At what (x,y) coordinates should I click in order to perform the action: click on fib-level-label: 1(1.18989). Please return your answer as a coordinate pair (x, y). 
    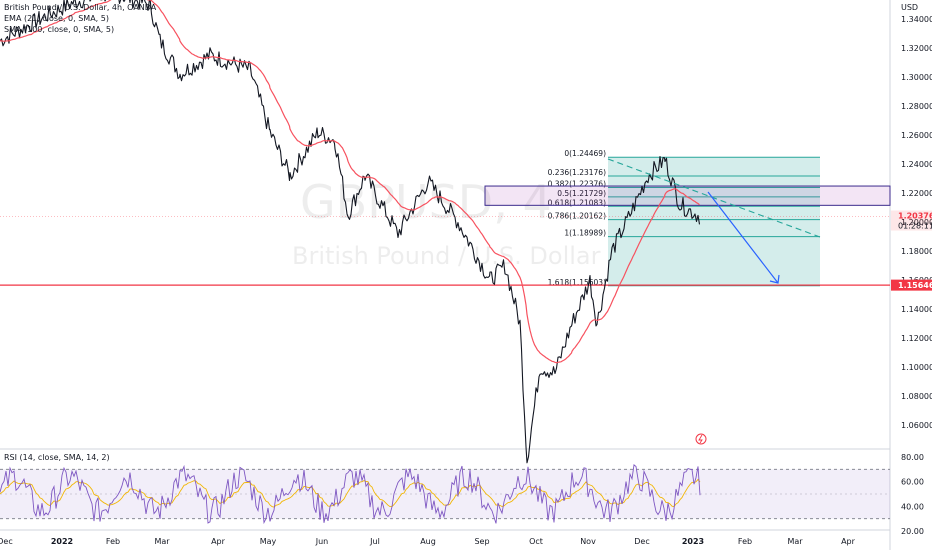
    Looking at the image, I should click on (585, 233).